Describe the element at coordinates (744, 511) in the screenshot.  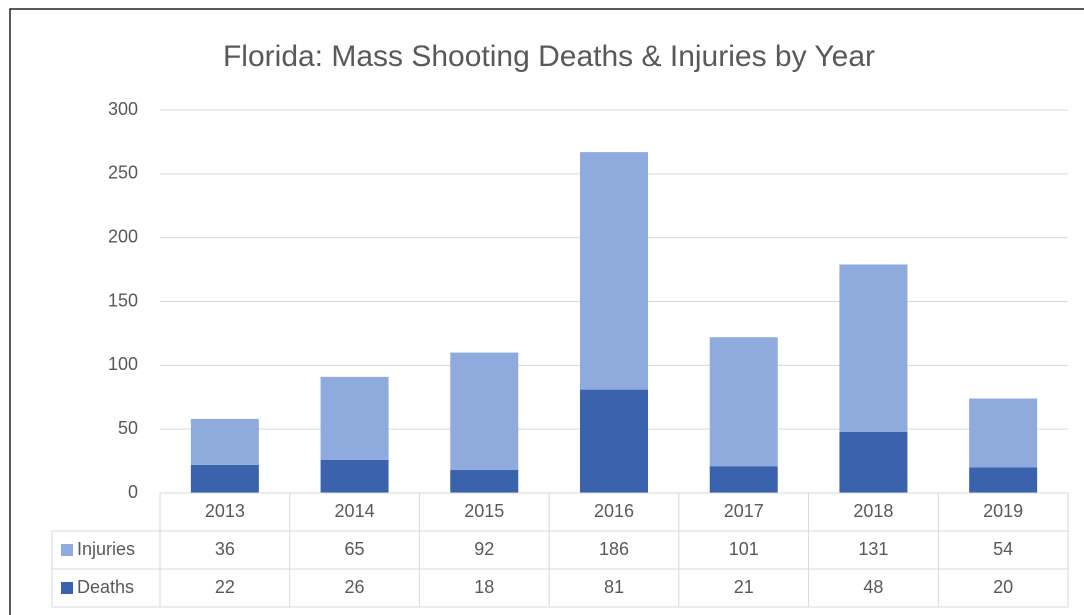
I see `x-tick-label: 2017` at that location.